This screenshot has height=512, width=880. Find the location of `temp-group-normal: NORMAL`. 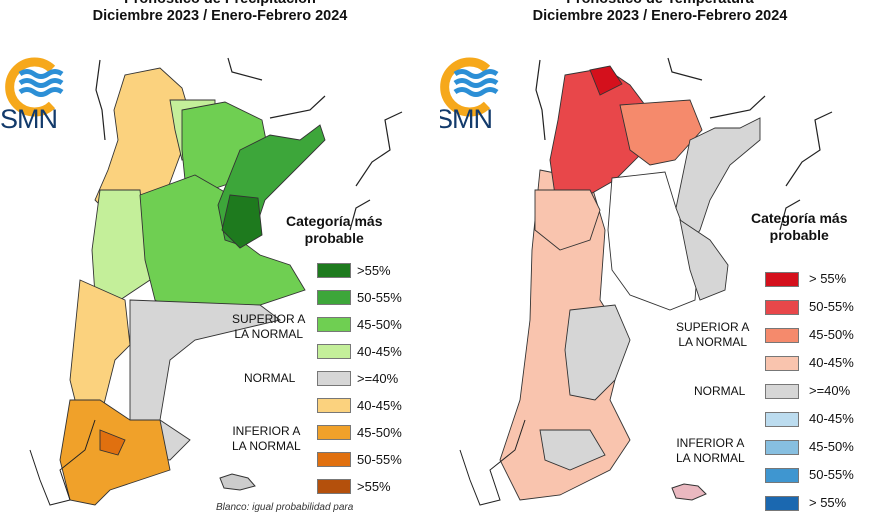

temp-group-normal: NORMAL is located at coordinates (720, 391).